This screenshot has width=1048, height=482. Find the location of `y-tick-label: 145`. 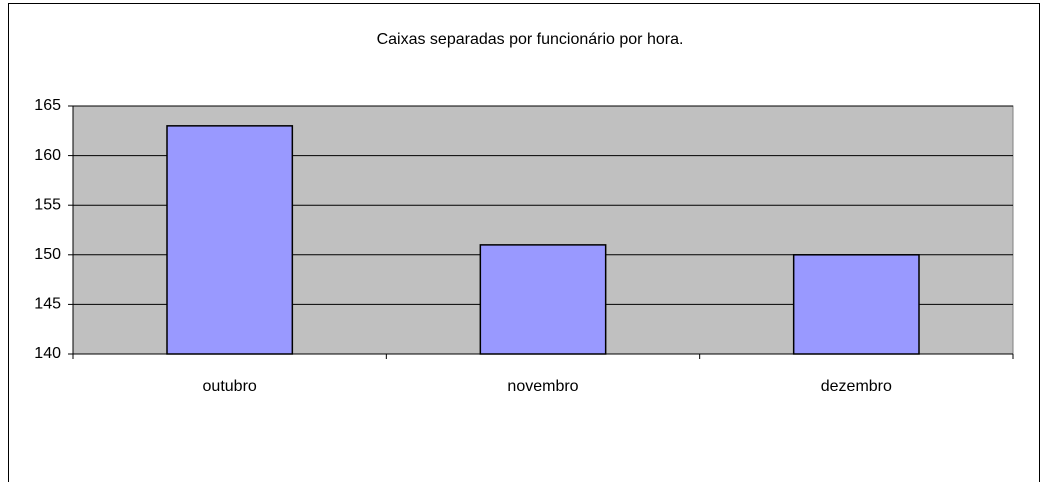

y-tick-label: 145 is located at coordinates (47, 304).